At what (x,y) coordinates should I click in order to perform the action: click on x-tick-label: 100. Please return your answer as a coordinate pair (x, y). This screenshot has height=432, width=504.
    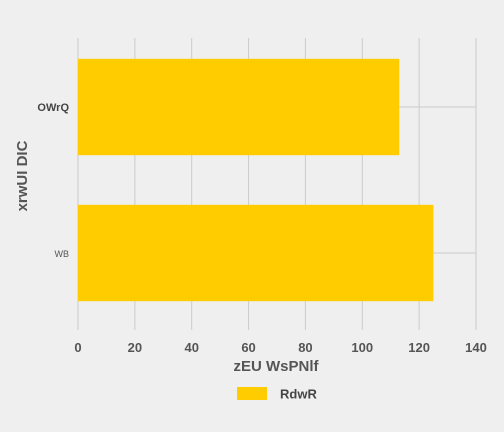
    Looking at the image, I should click on (362, 347).